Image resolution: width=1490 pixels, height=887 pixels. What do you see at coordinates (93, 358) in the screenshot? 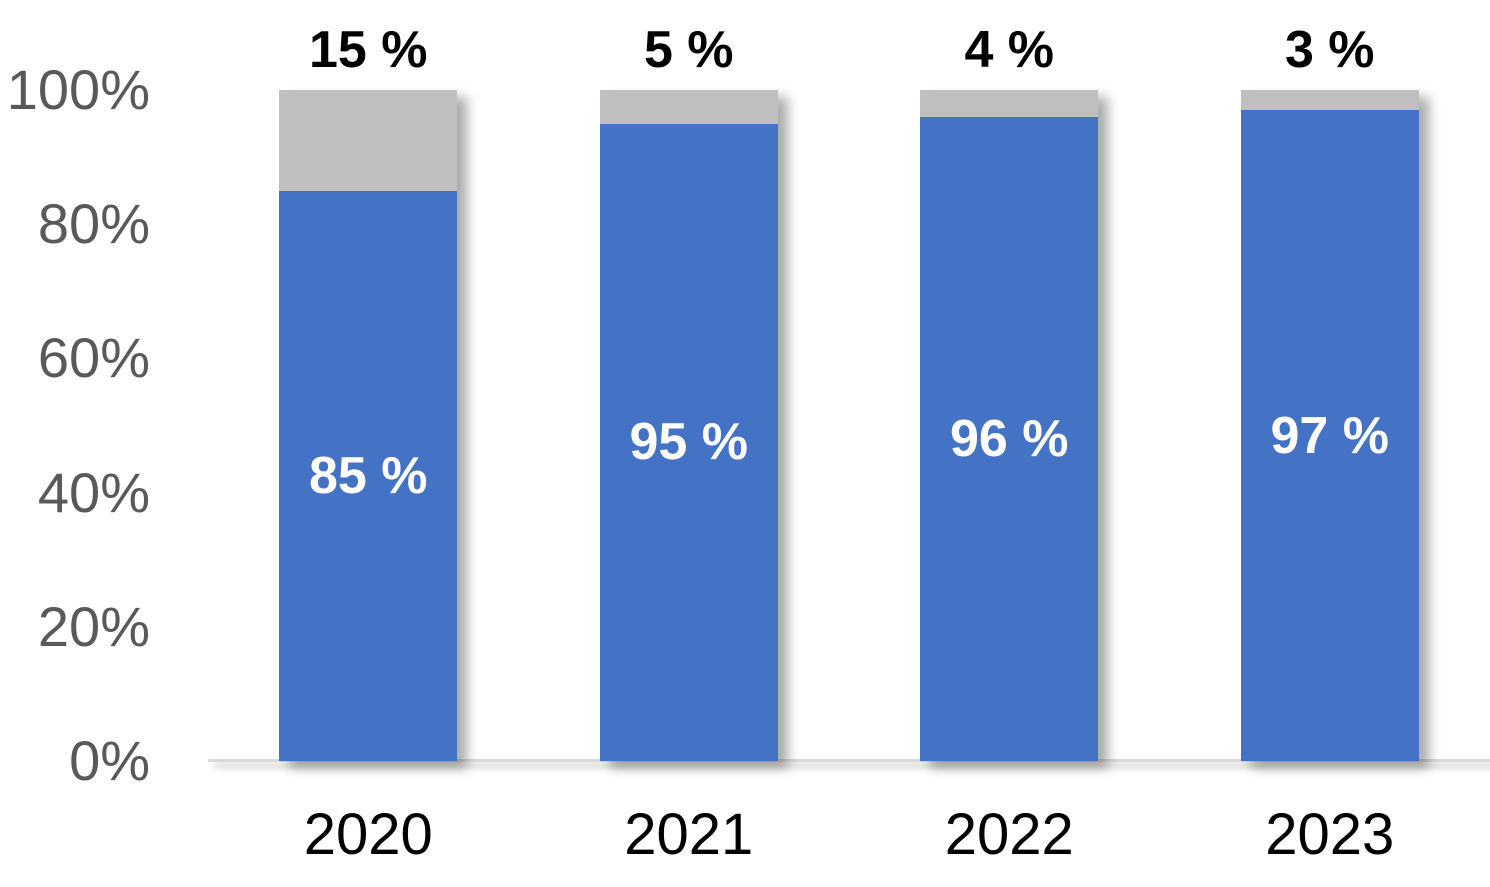
I see `y-axis-tick-label: 60%` at bounding box center [93, 358].